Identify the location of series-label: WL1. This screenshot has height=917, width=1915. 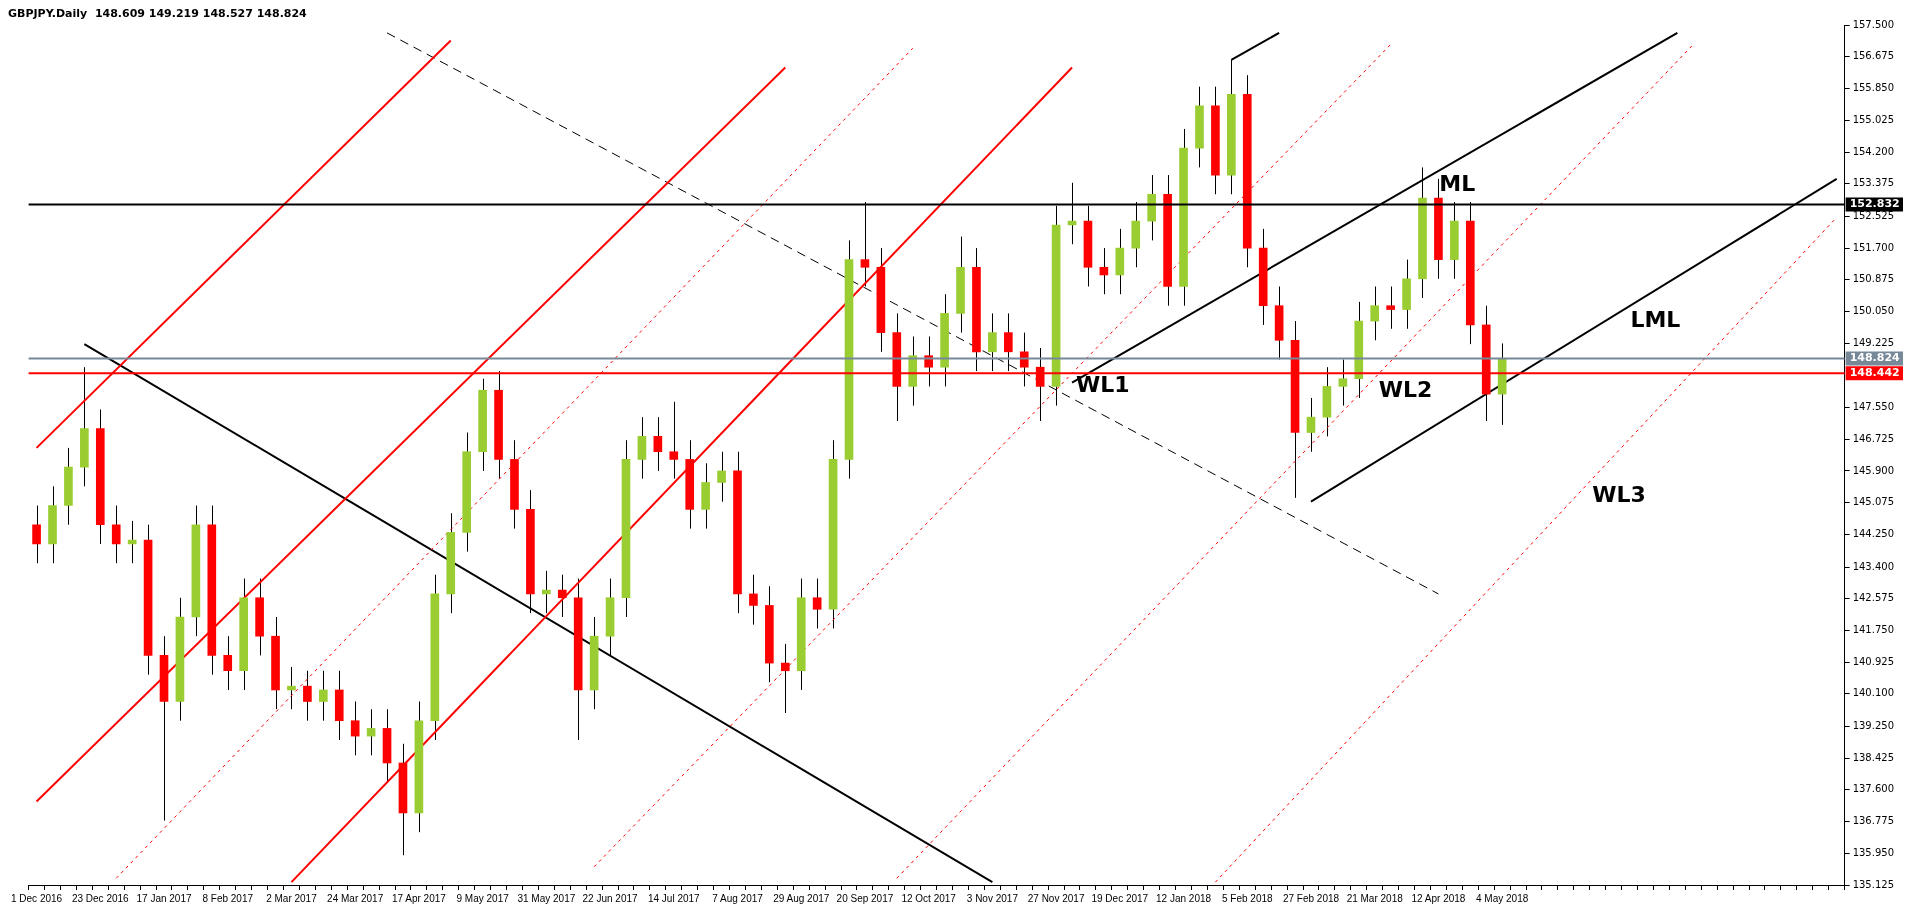
(1103, 385).